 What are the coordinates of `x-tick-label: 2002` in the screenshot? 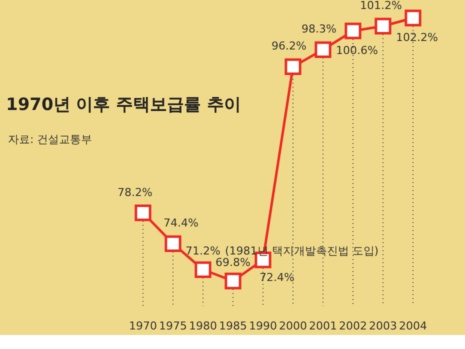 It's located at (353, 326).